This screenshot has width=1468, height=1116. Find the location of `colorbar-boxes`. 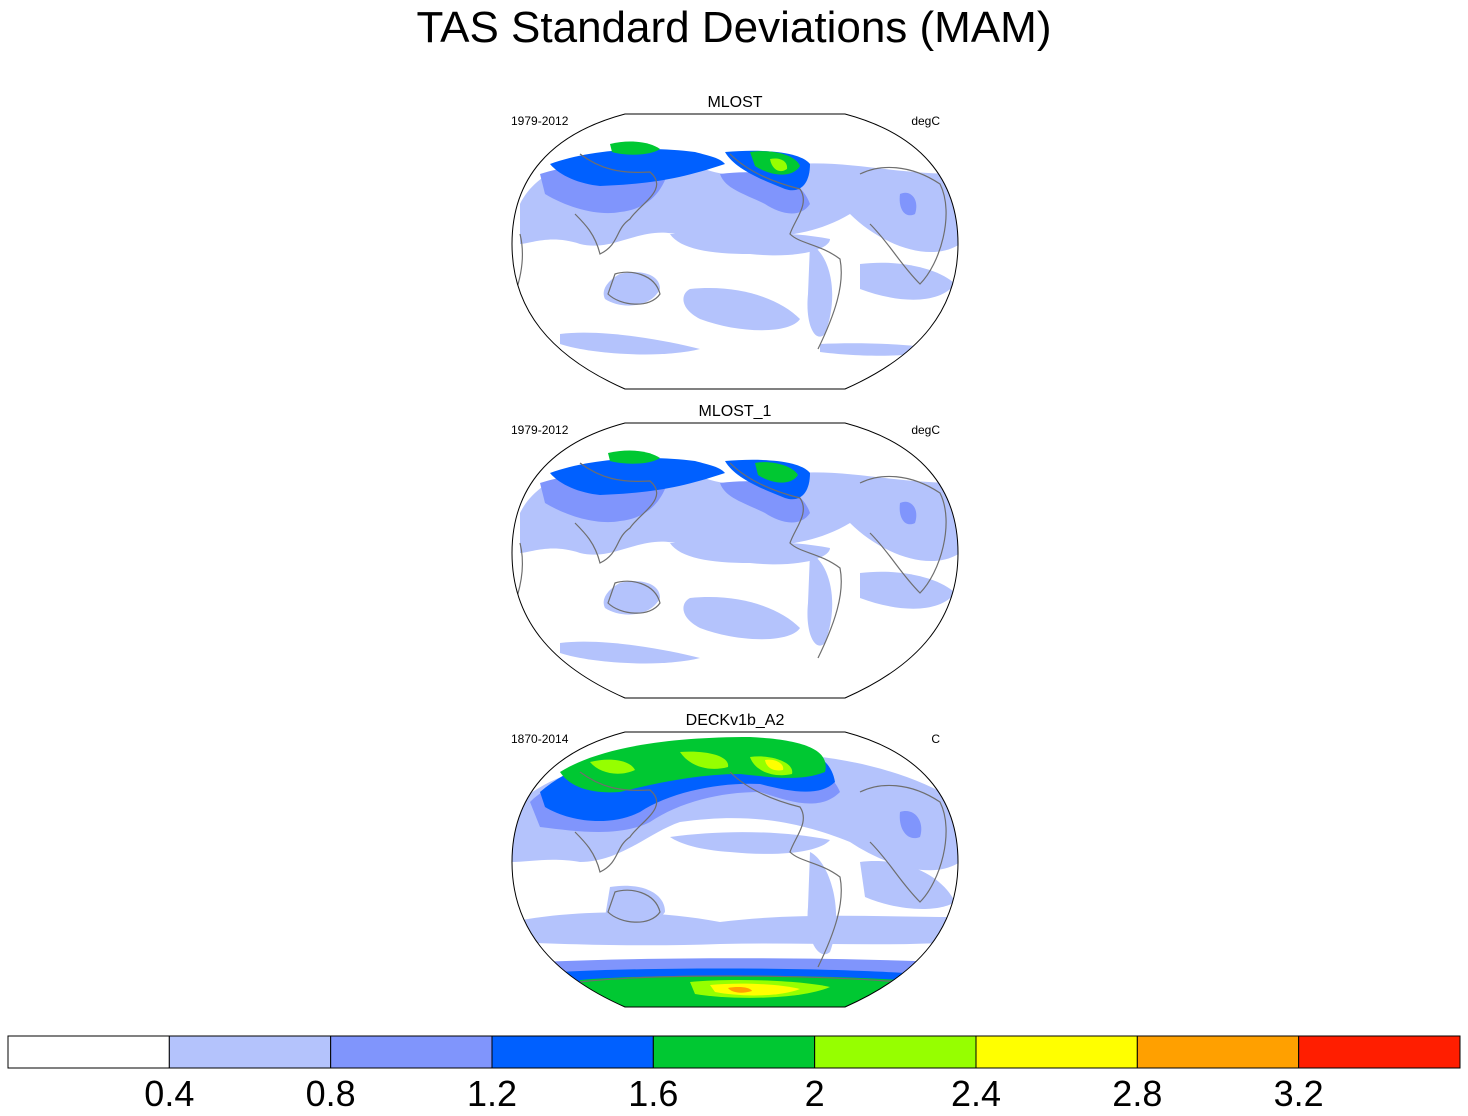

colorbar-boxes is located at coordinates (734, 1052).